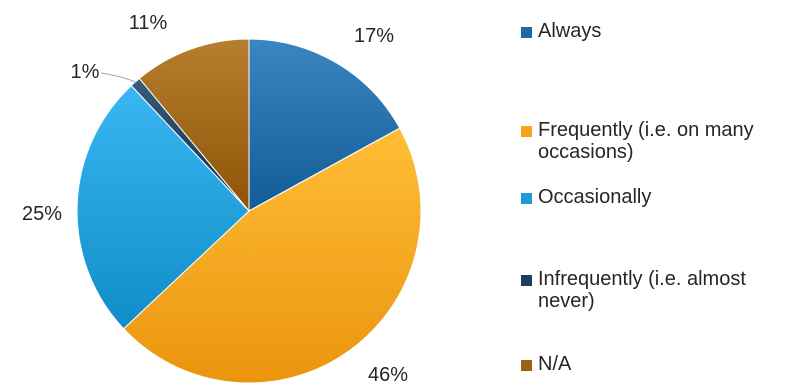 Image resolution: width=800 pixels, height=383 pixels. What do you see at coordinates (526, 131) in the screenshot?
I see `legend-swatch-frequently` at bounding box center [526, 131].